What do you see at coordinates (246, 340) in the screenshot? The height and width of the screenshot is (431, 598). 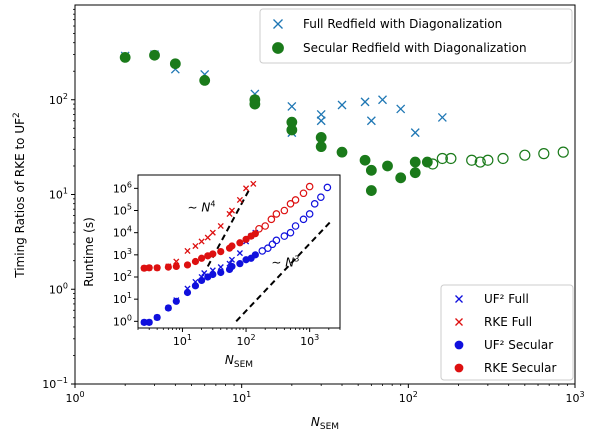 I see `inset-x-tick-label: 10²` at bounding box center [246, 340].